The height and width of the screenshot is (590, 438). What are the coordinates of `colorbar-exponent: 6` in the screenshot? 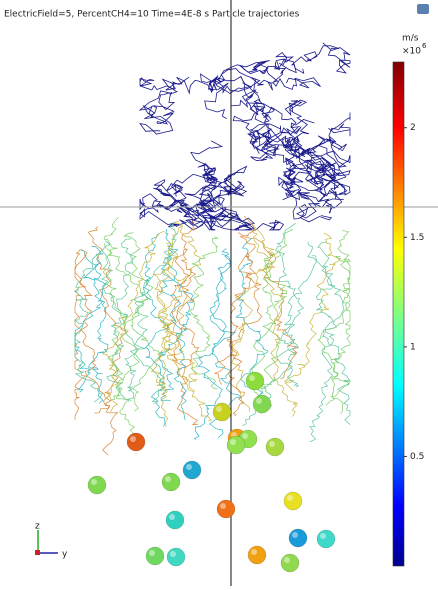 It's located at (424, 46).